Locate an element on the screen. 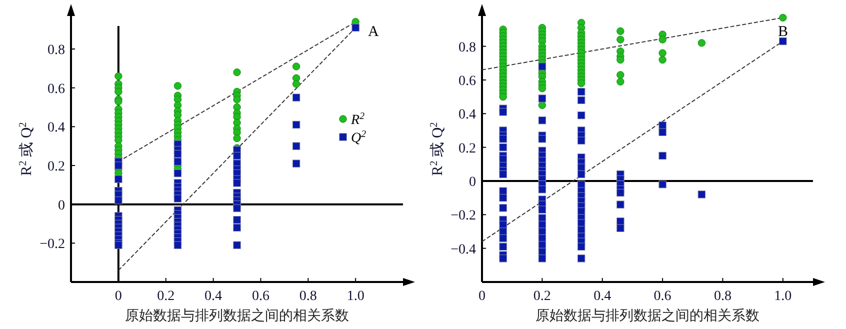 Image resolution: width=846 pixels, height=329 pixels. annotation: B is located at coordinates (783, 32).